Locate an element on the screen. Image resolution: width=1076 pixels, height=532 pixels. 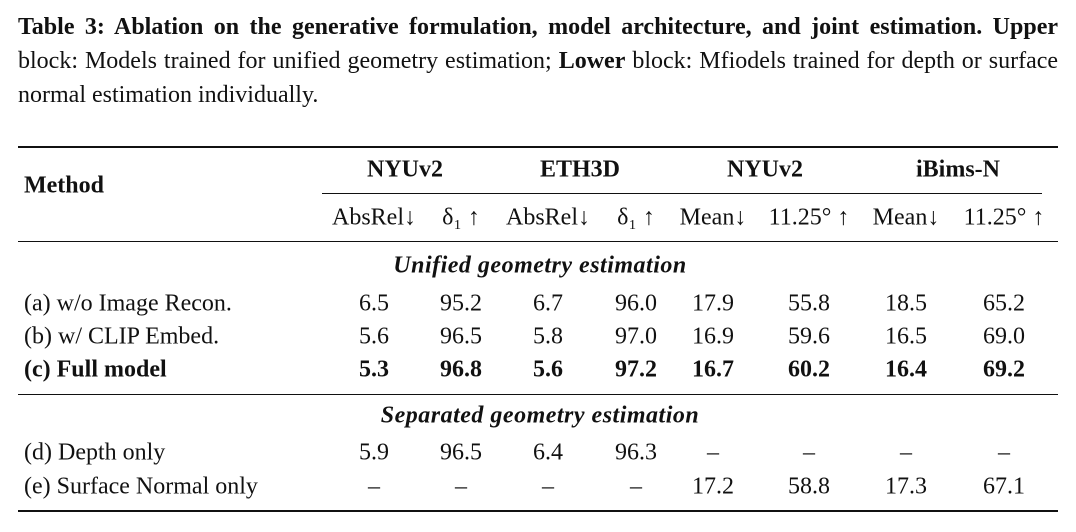
table-cell: 16.4 is located at coordinates (906, 369).